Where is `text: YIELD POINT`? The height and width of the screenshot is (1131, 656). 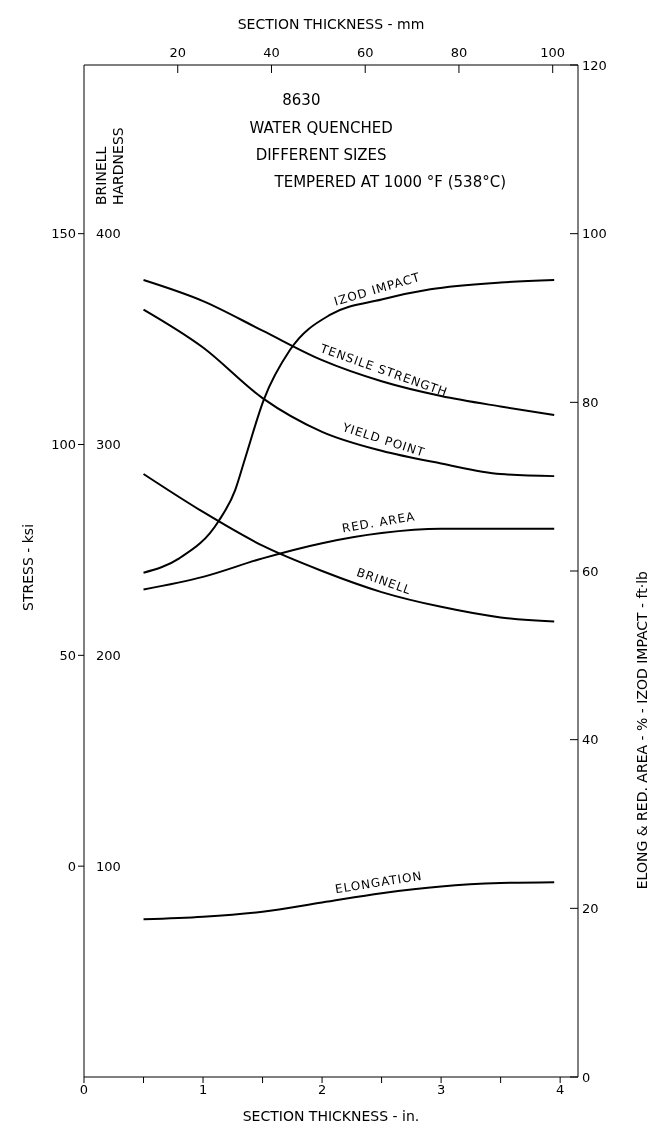
text: YIELD POINT is located at coordinates (383, 439).